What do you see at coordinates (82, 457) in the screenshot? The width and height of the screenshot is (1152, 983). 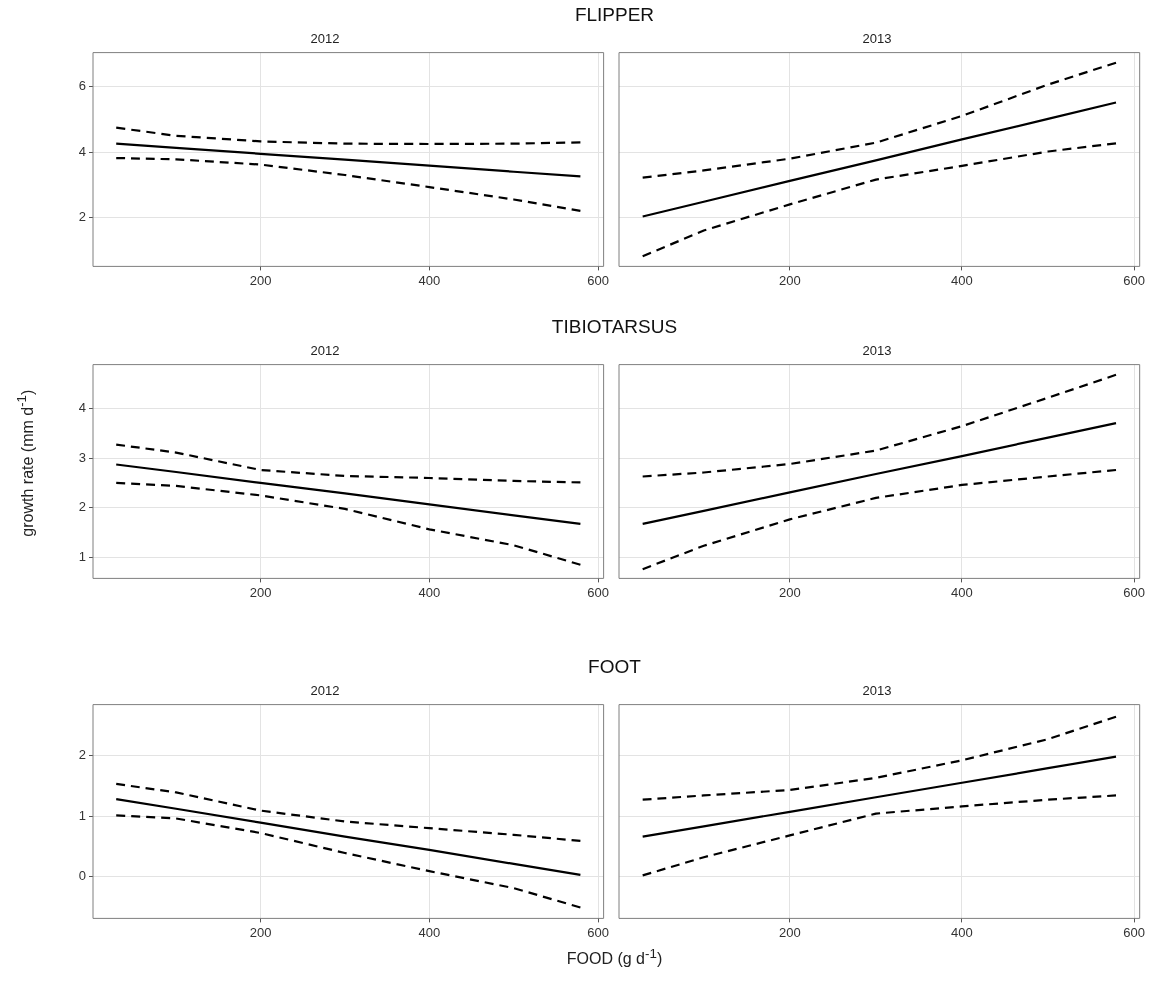 I see `y-tick-label: 3` at bounding box center [82, 457].